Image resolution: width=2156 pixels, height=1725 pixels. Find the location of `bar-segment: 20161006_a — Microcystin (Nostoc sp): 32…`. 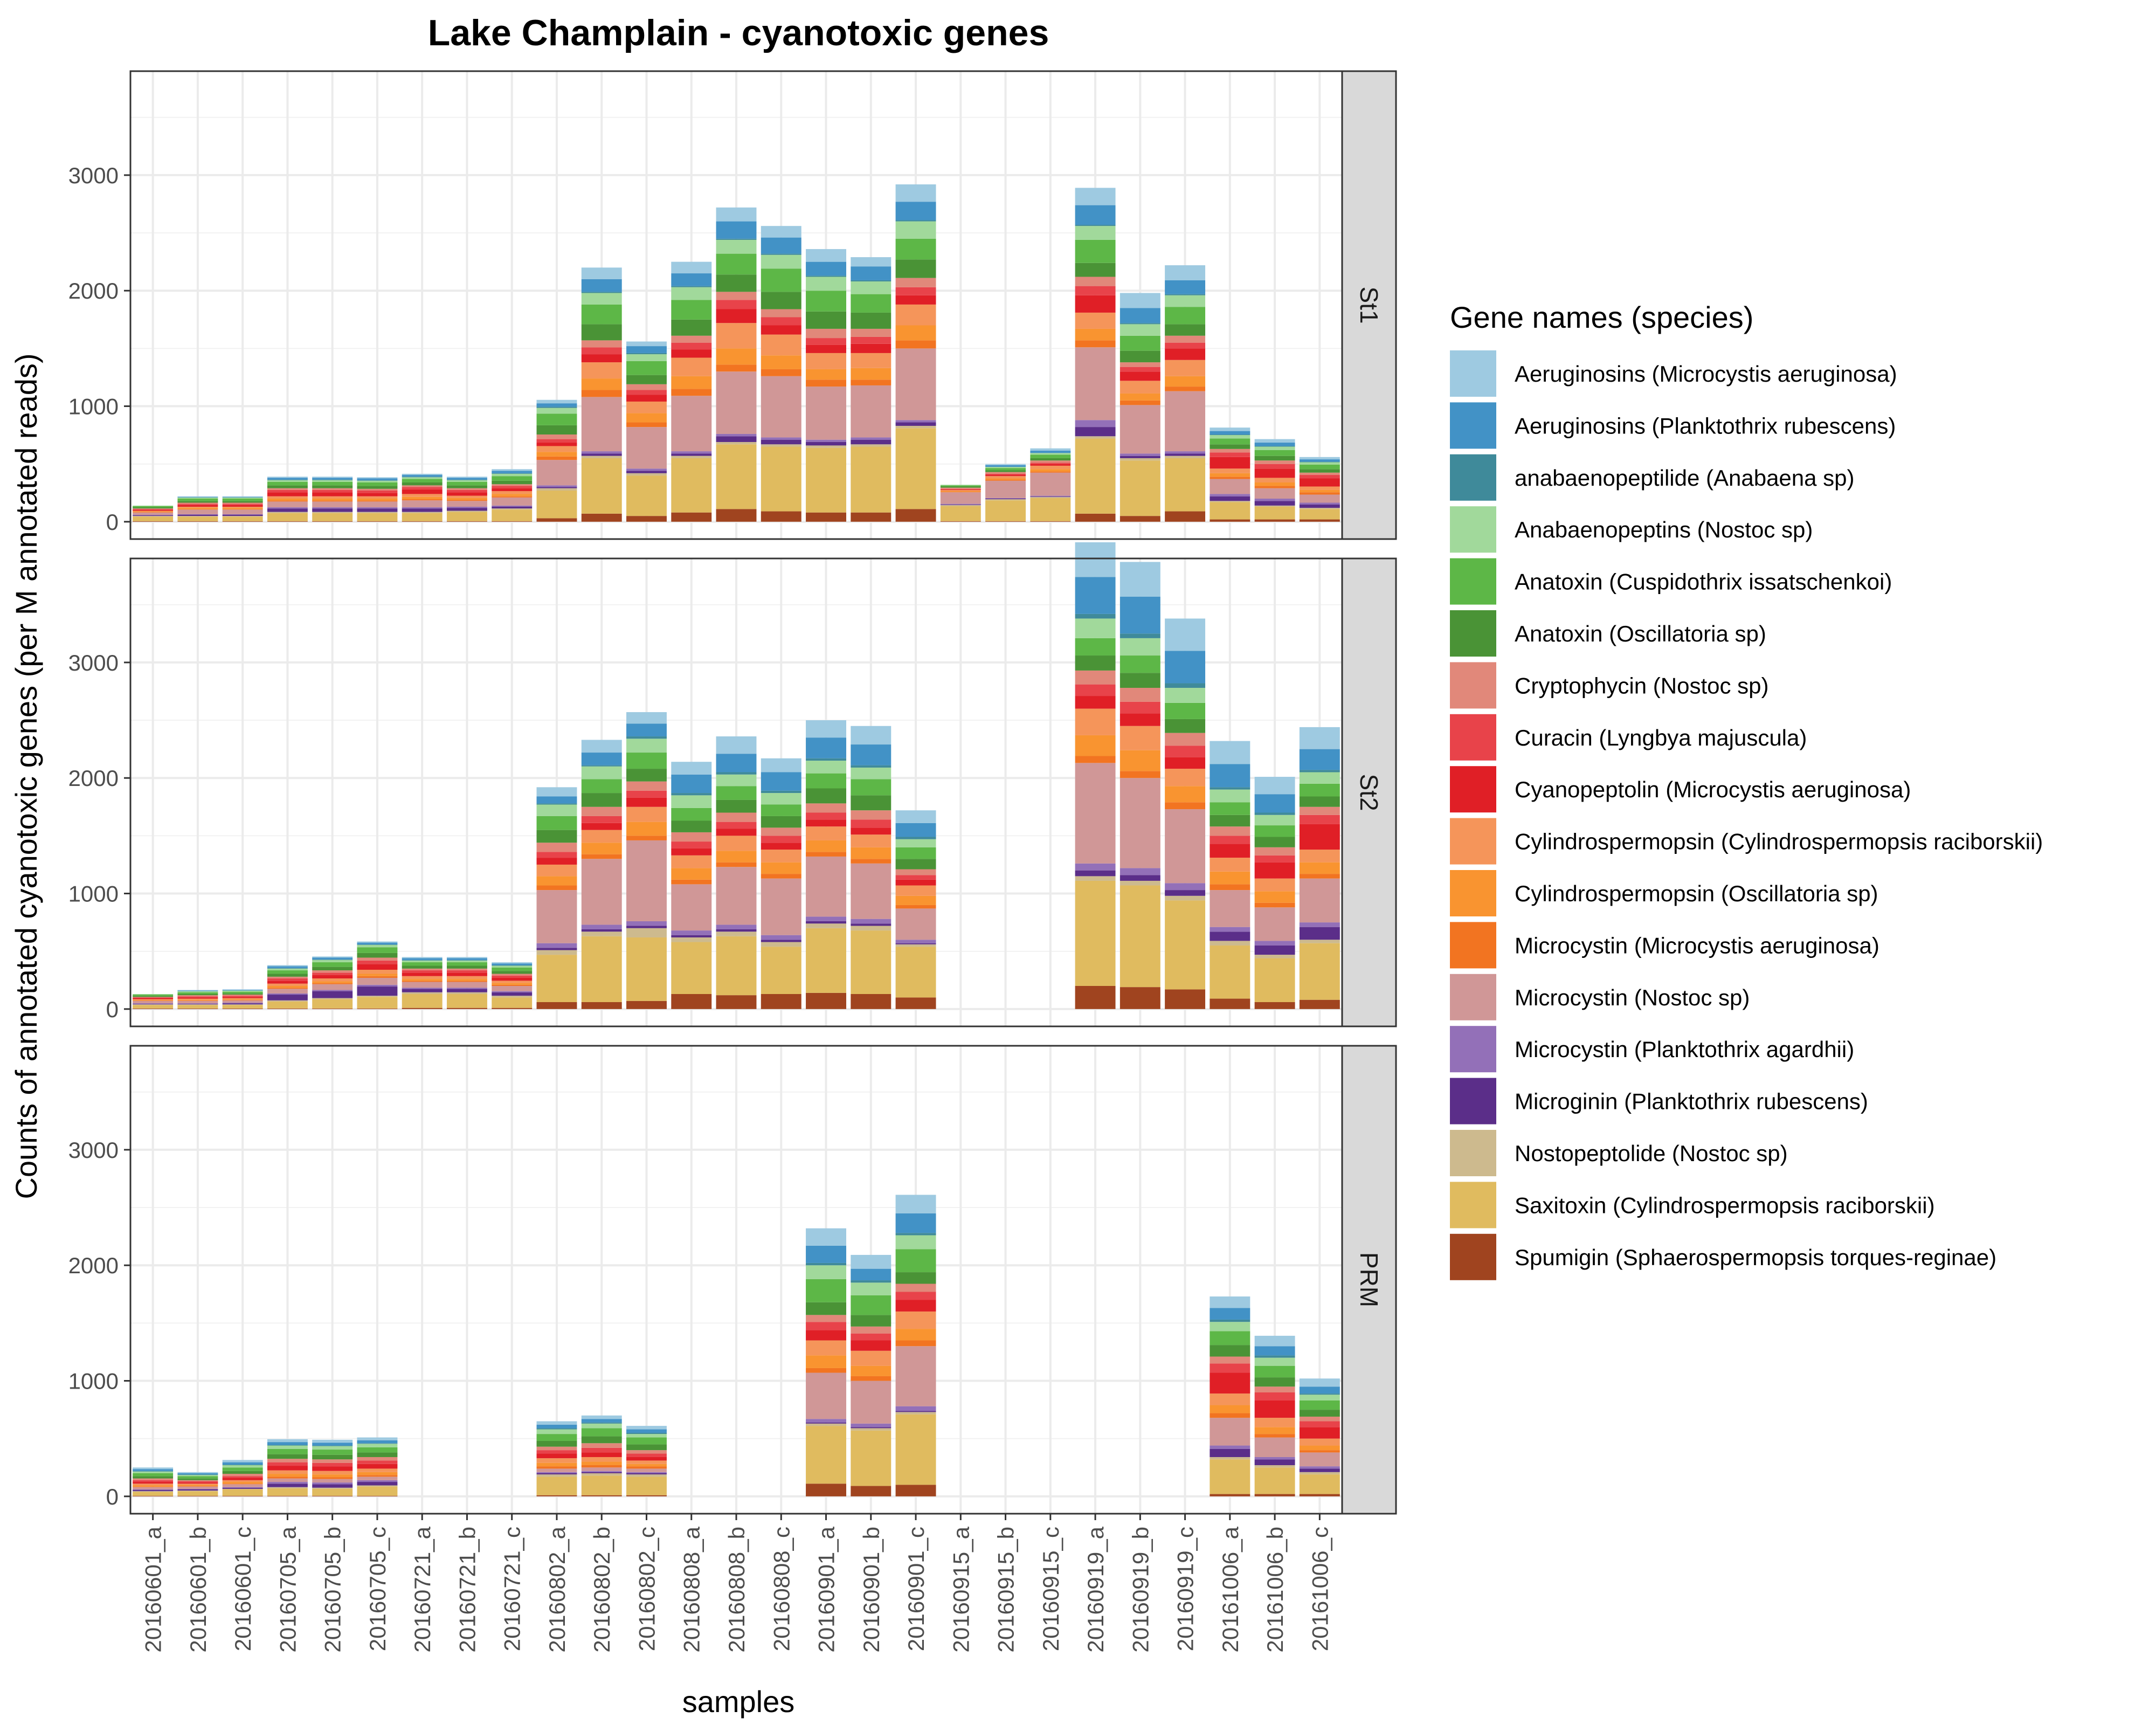

bar-segment: 20161006_a — Microcystin (Nostoc sp): 32… is located at coordinates (1230, 908).